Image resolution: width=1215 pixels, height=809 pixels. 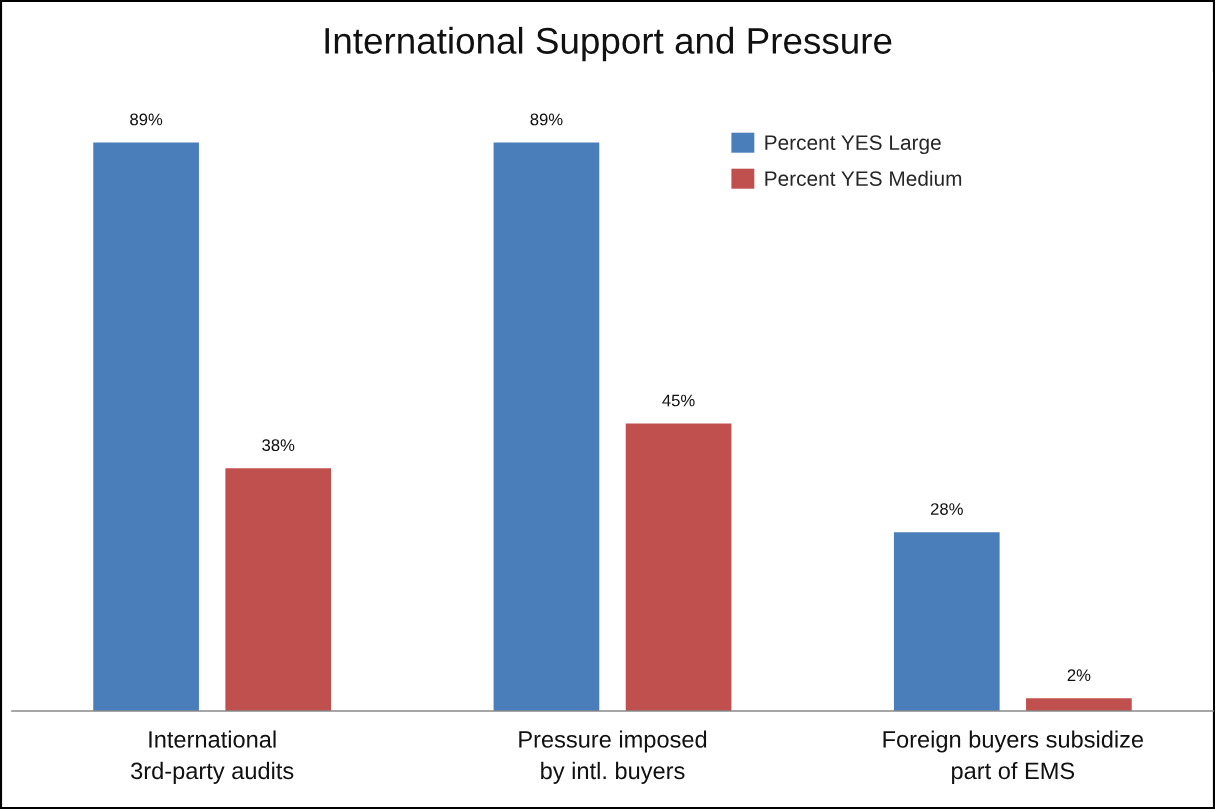 What do you see at coordinates (212, 757) in the screenshot?
I see `x-tick-label: International 3rd-party audits` at bounding box center [212, 757].